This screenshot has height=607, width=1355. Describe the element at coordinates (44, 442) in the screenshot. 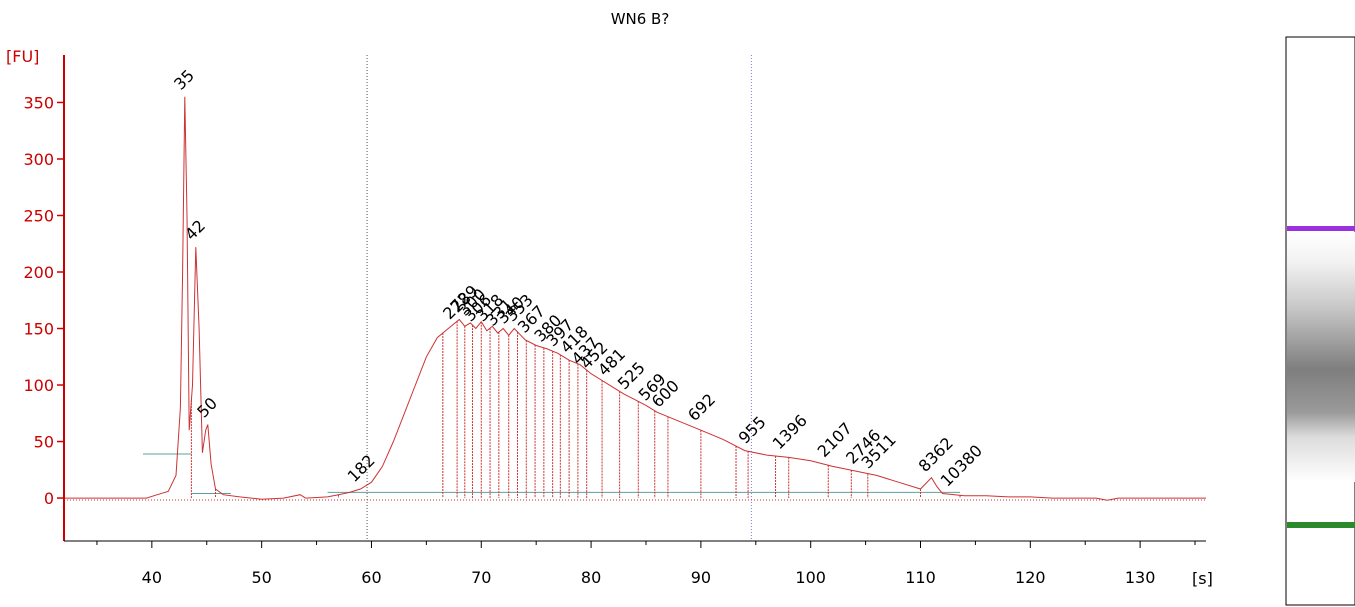

I see `y-tick-label: 50` at that location.